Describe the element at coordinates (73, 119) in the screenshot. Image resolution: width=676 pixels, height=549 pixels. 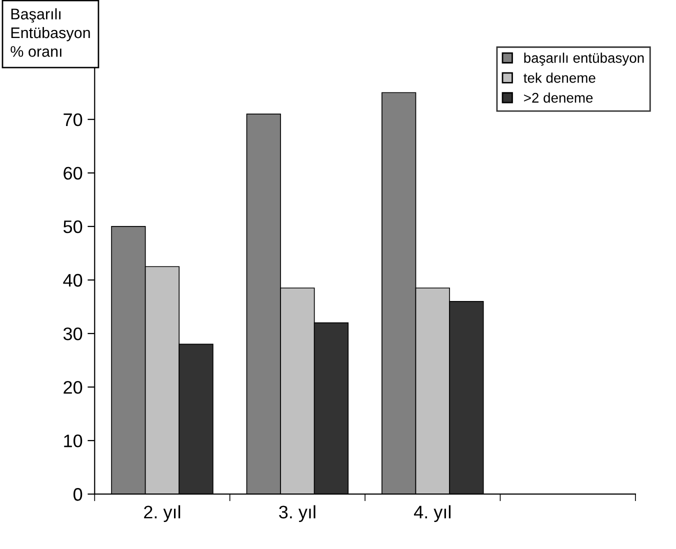
I see `y-tick-label: 70` at that location.